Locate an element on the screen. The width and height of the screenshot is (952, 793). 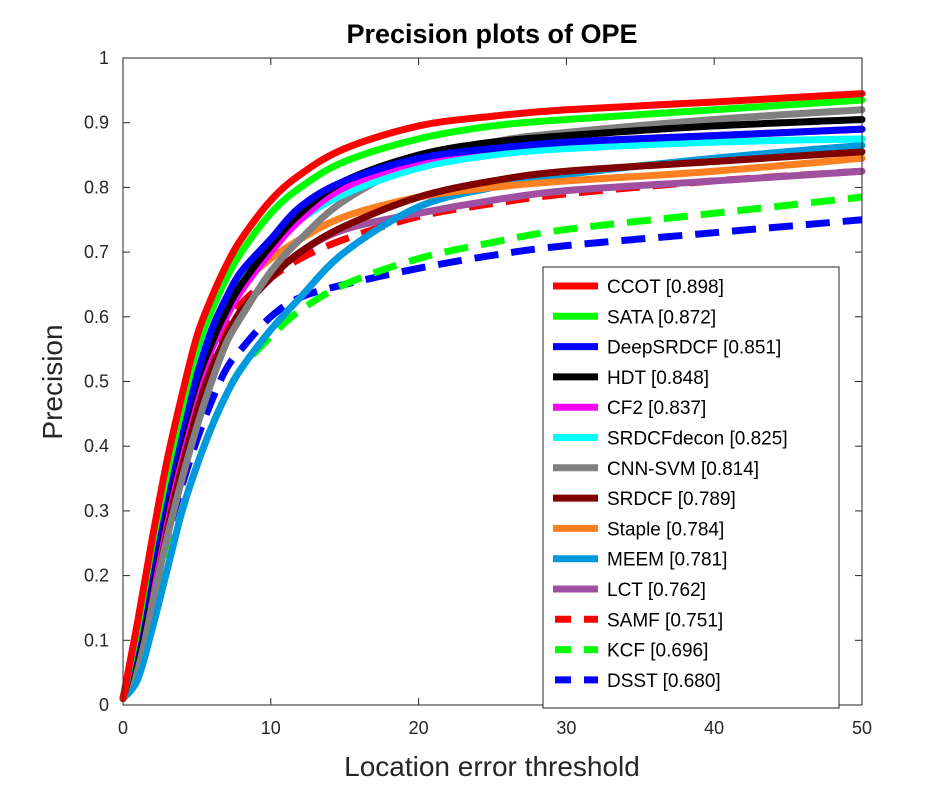
y-tick-label: 0.5 is located at coordinates (96, 382).